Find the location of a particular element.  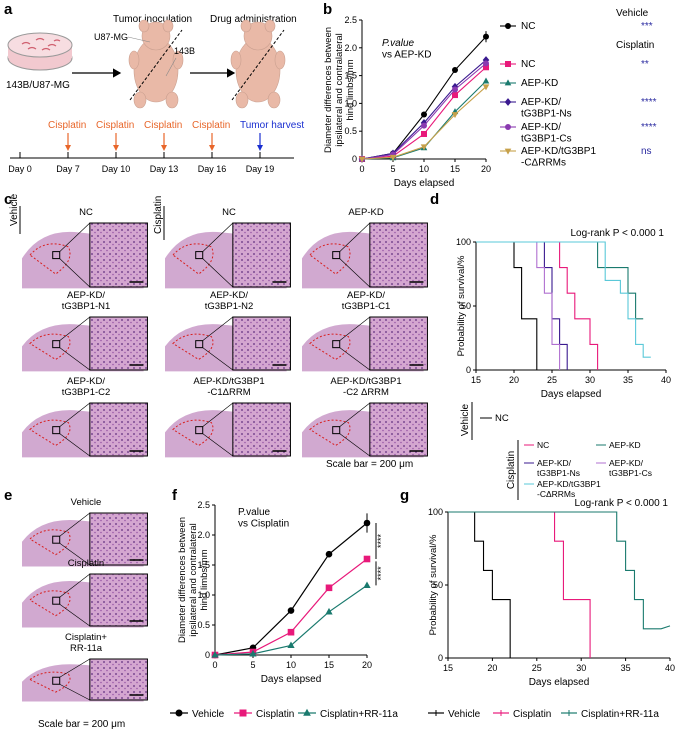

day-label: Day 16 is located at coordinates (212, 169).